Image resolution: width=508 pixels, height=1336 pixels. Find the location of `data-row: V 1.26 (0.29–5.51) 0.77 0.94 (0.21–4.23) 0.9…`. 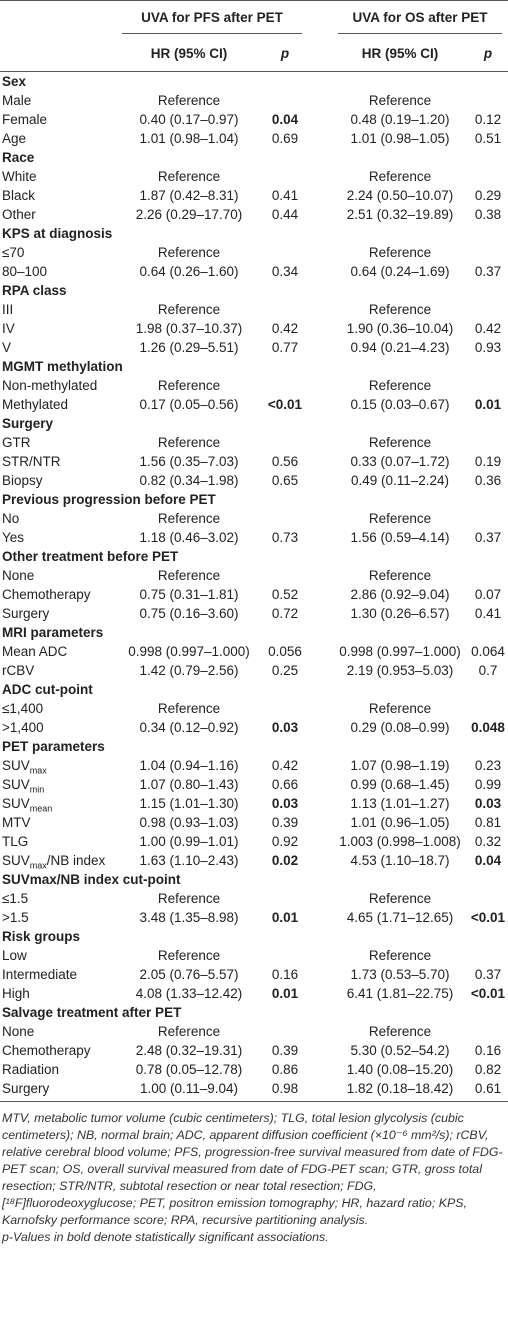

data-row: V 1.26 (0.29–5.51) 0.77 0.94 (0.21–4.23) 0.9… is located at coordinates (254, 347).